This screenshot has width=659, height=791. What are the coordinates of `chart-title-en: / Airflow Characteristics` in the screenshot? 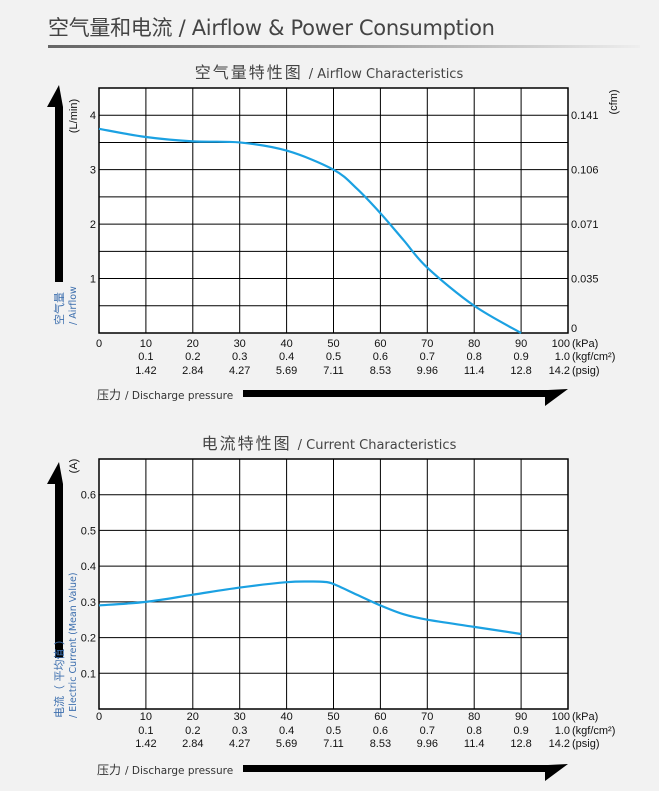 It's located at (386, 74).